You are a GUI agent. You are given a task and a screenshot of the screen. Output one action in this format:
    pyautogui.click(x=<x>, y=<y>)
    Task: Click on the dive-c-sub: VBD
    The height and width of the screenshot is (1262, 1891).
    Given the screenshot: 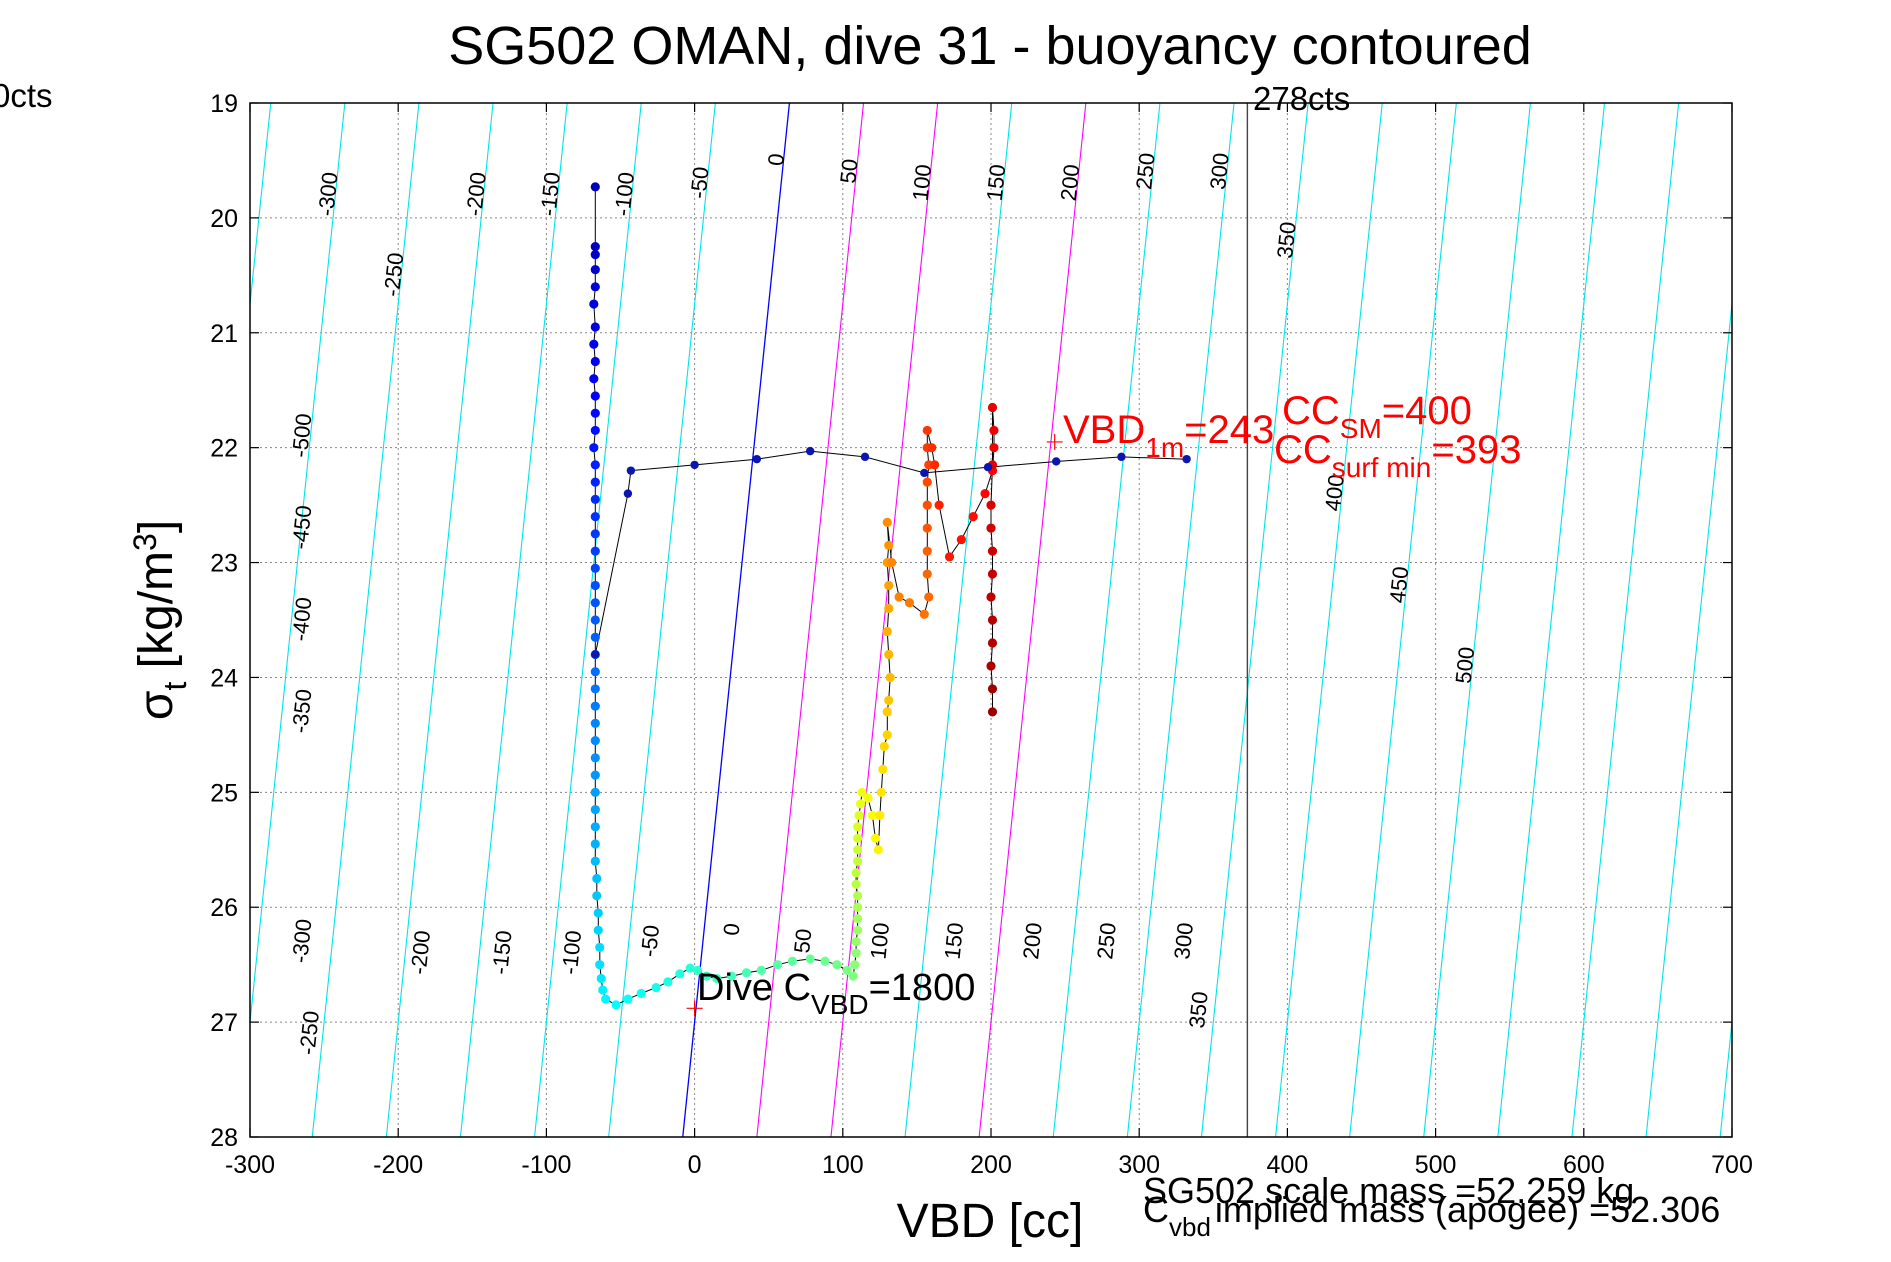 What is the action you would take?
    pyautogui.click(x=840, y=1004)
    